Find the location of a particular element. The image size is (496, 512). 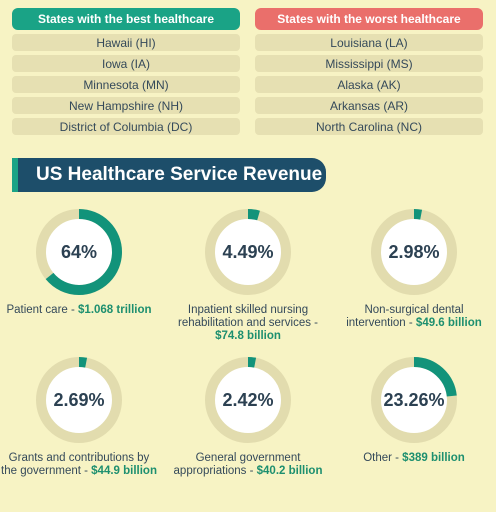

donut-ring: 64% is located at coordinates (79, 252).